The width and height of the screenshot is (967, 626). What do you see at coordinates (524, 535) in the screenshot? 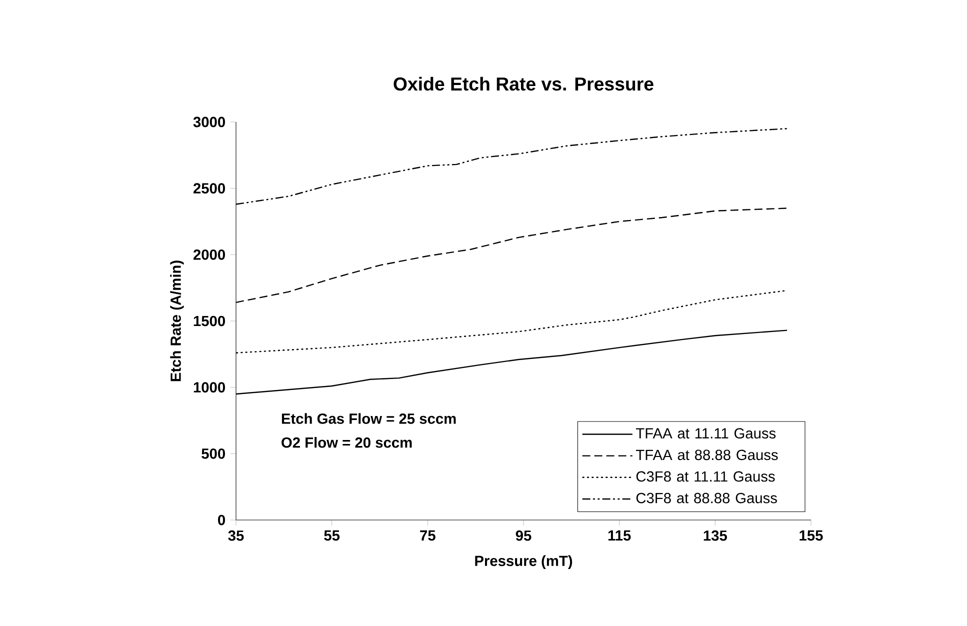
I see `x-tick-label: 95` at bounding box center [524, 535].